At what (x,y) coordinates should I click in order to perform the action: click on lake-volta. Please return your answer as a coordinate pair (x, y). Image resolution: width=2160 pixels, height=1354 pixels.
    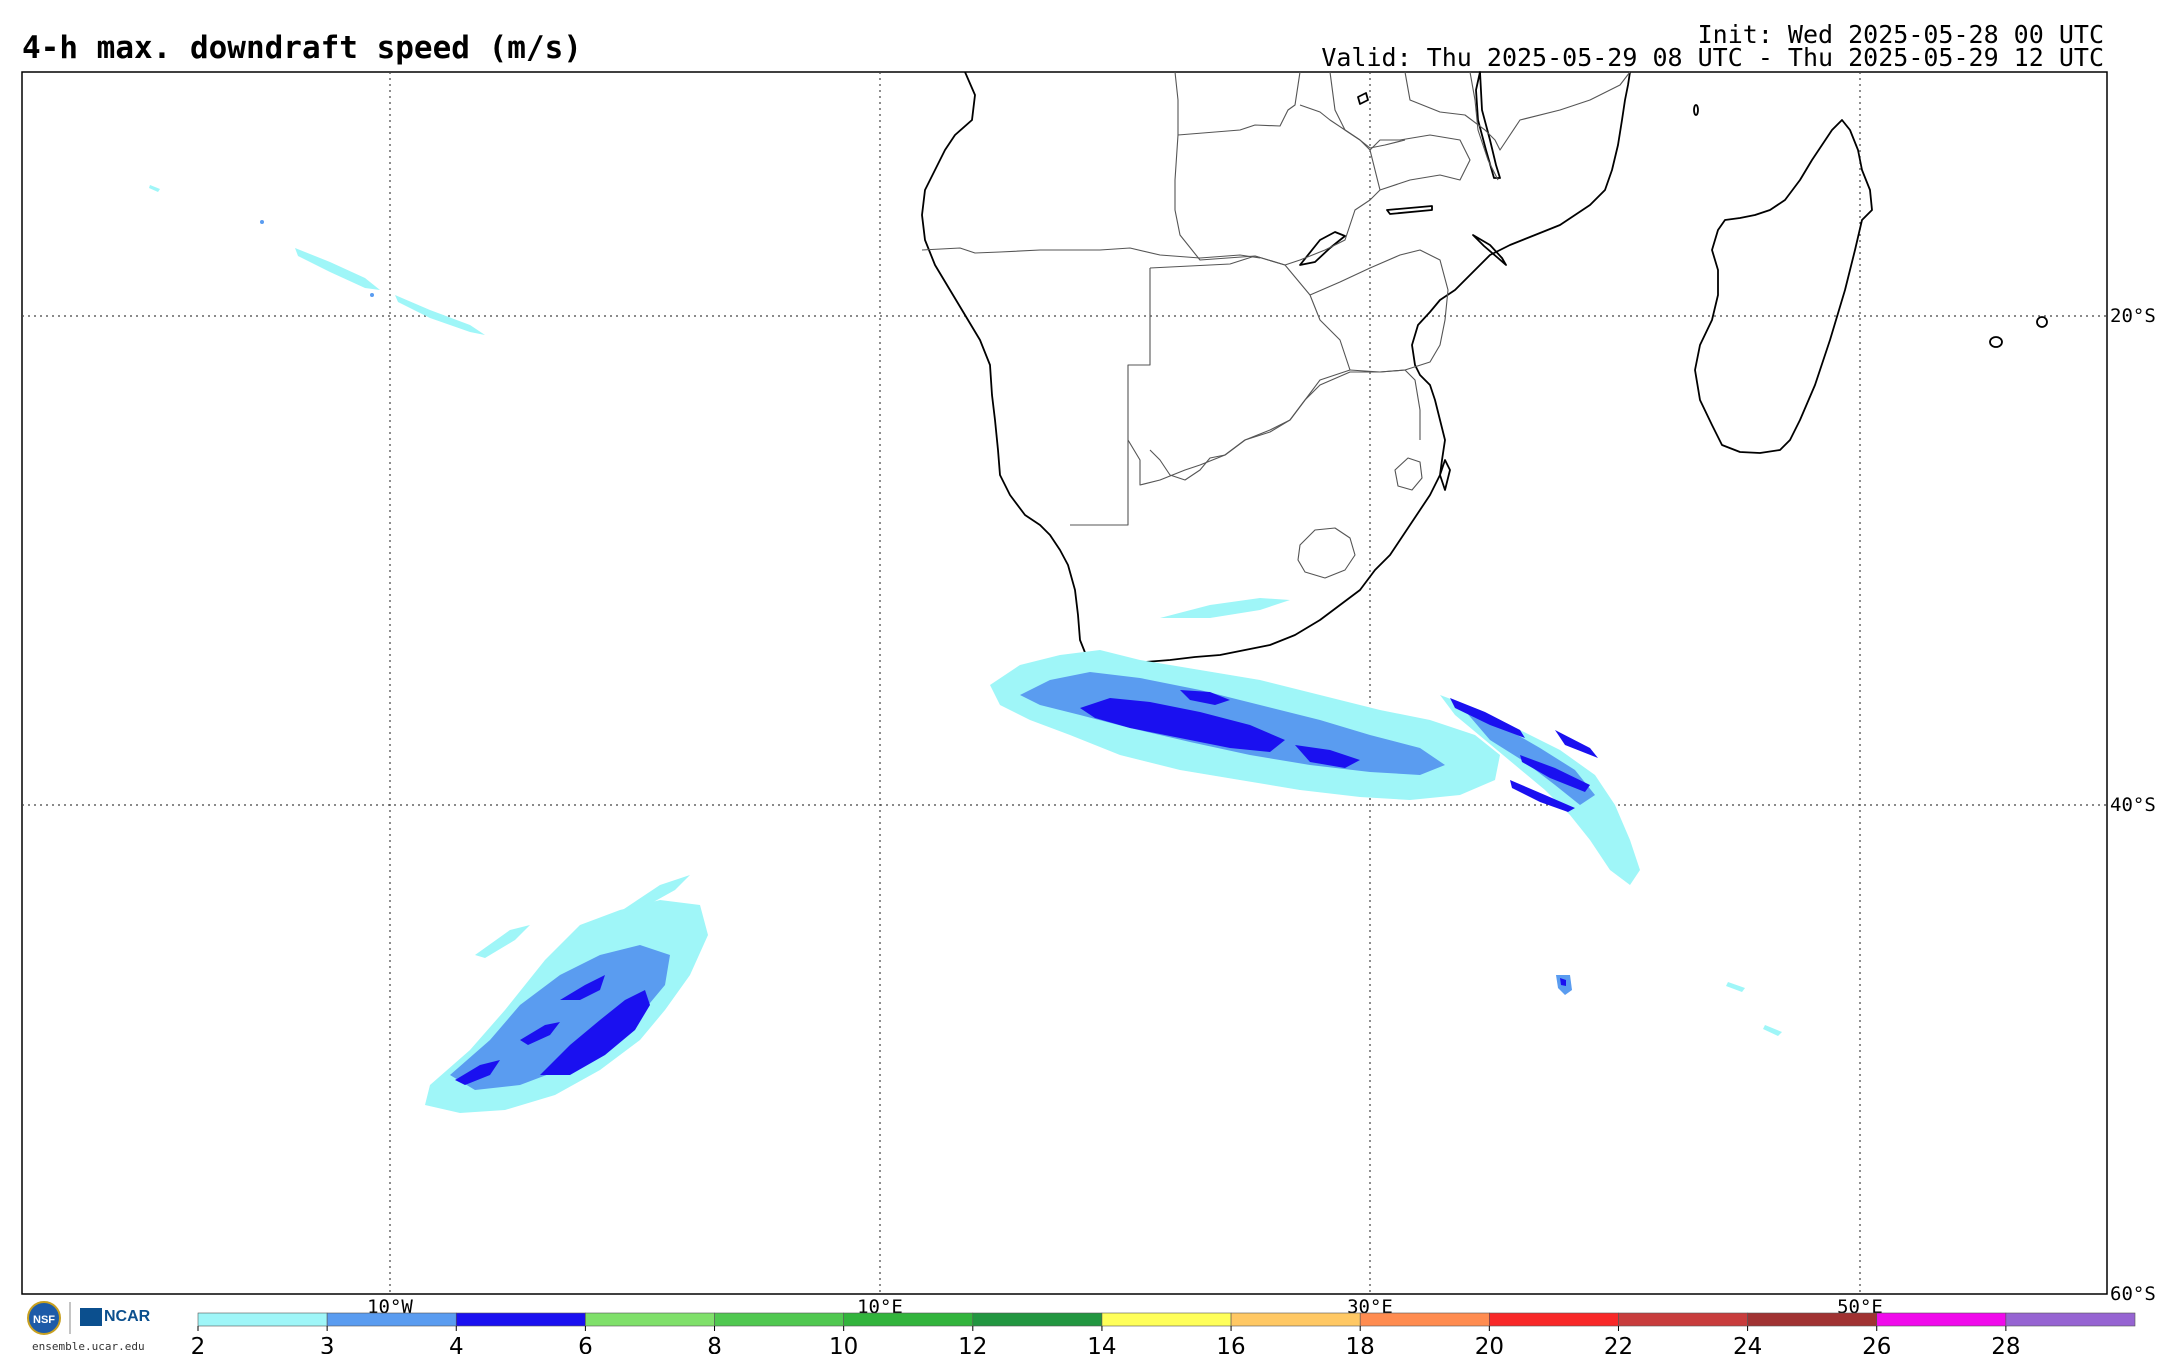
    Looking at the image, I should click on (1489, 250).